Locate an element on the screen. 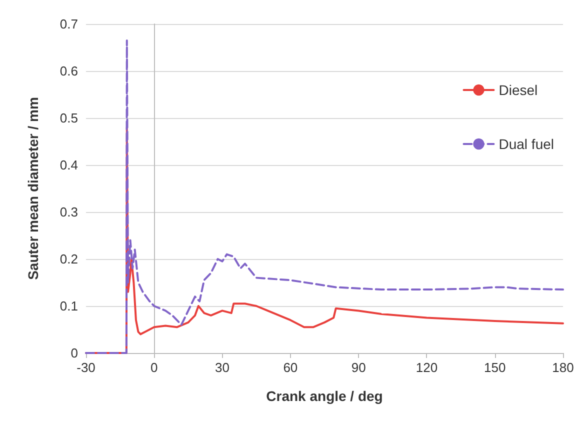  x-axis-title: Crank angle / deg is located at coordinates (324, 396).